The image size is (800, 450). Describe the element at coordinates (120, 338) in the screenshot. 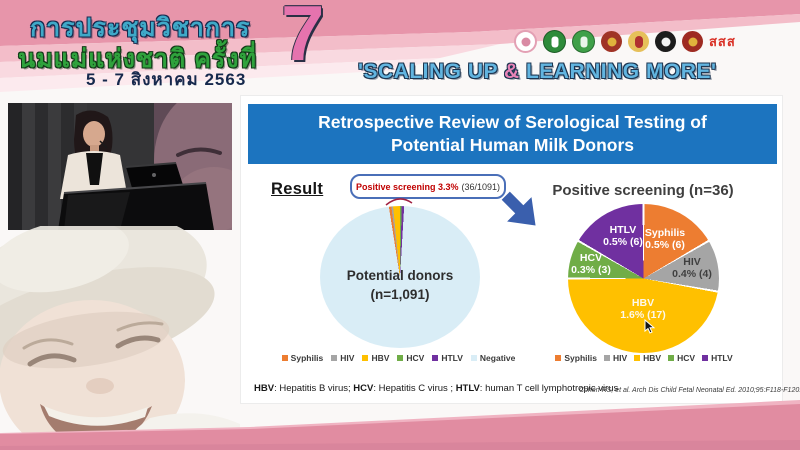

I see `baby-photo-backdrop` at that location.